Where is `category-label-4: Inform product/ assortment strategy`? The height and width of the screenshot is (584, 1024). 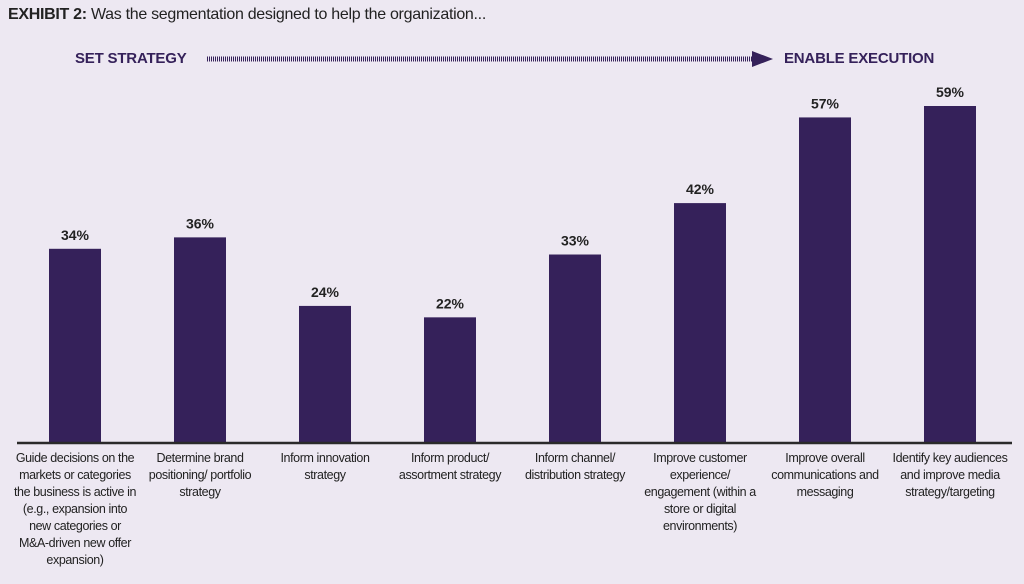
category-label-4: Inform product/ assortment strategy is located at coordinates (450, 466).